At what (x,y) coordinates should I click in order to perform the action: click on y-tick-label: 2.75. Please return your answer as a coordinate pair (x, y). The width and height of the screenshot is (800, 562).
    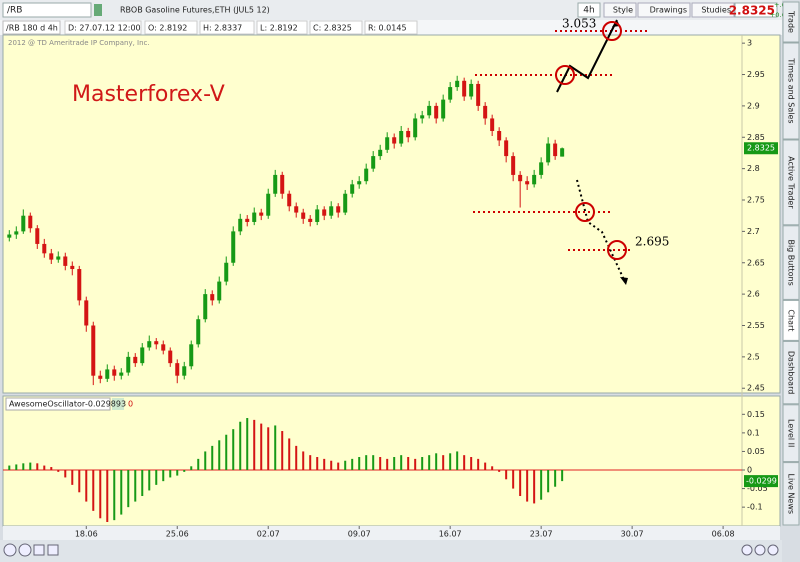
    Looking at the image, I should click on (756, 200).